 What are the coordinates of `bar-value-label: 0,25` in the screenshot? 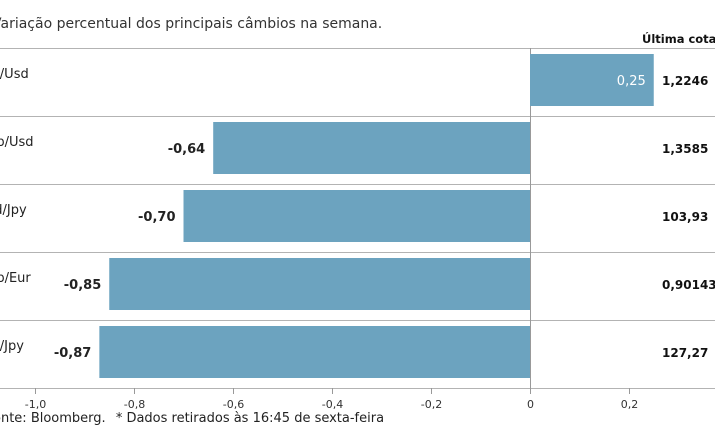 It's located at (631, 81).